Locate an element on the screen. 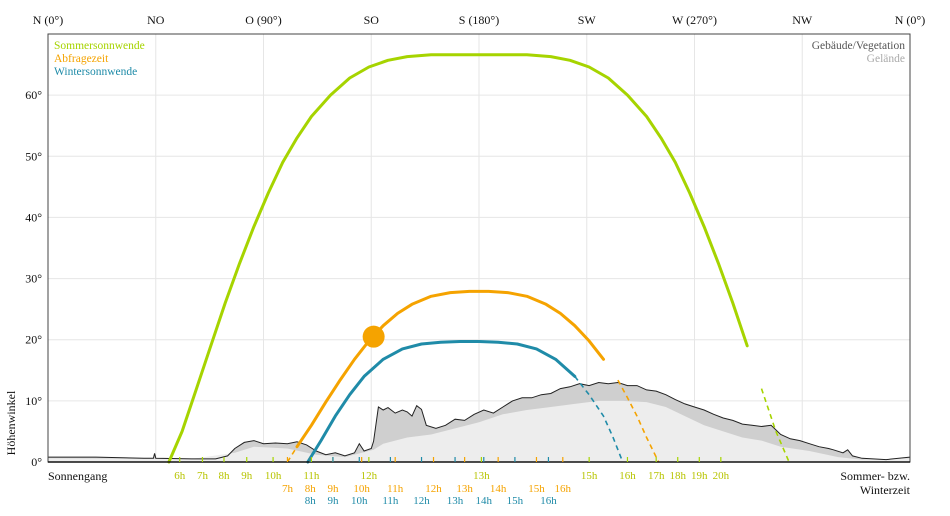 This screenshot has height=516, width=950. terrain-area is located at coordinates (479, 431).